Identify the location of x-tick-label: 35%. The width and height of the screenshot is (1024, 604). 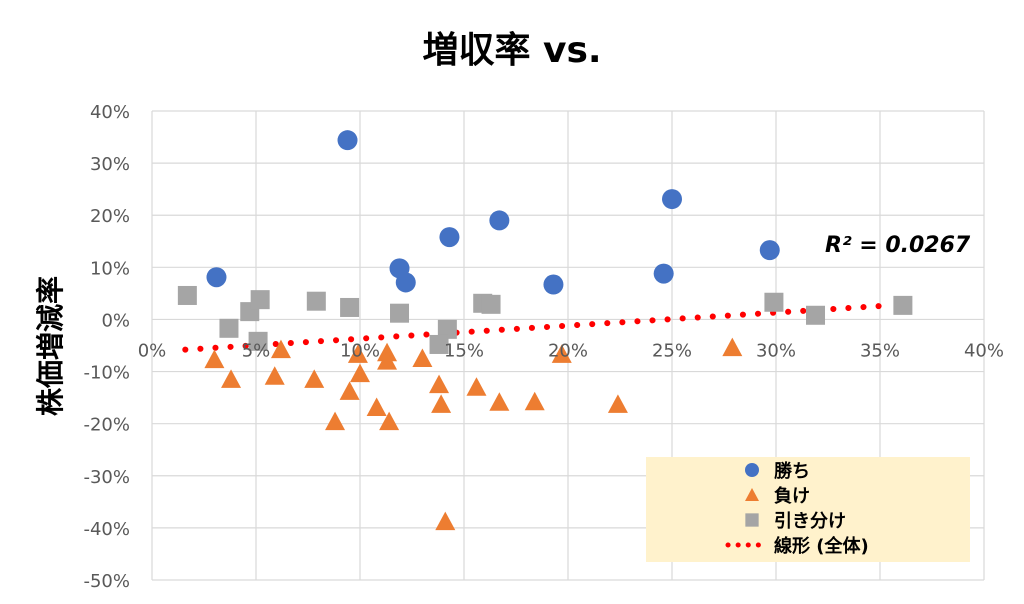
(880, 350).